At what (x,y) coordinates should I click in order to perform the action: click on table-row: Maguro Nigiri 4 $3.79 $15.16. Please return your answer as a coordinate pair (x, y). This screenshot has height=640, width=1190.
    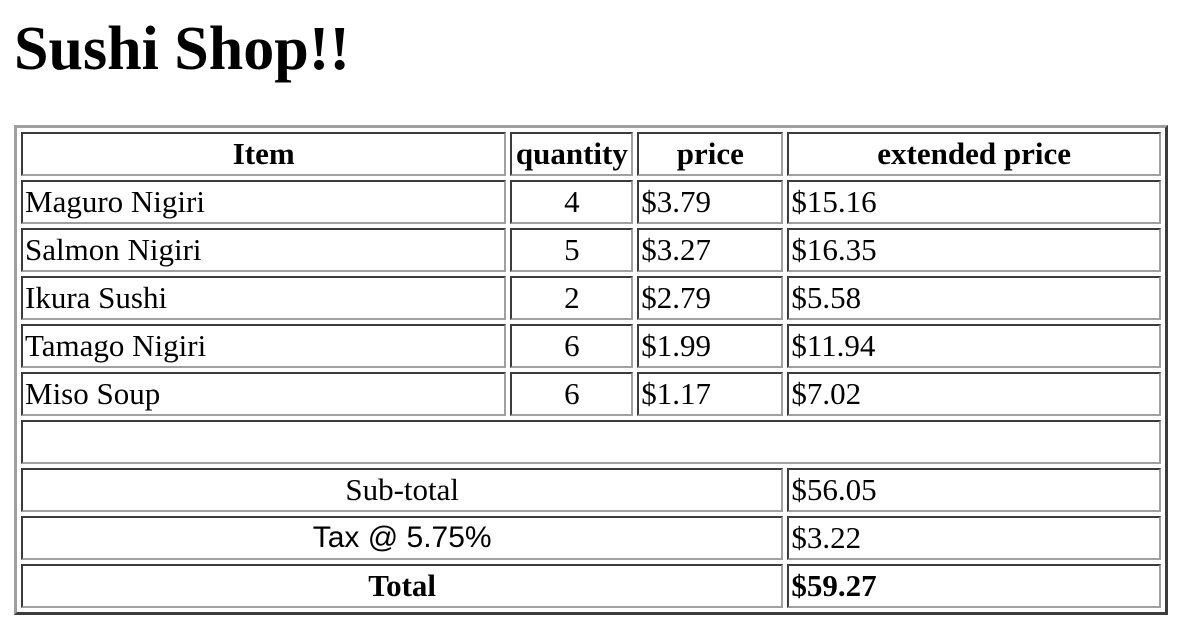
    Looking at the image, I should click on (591, 202).